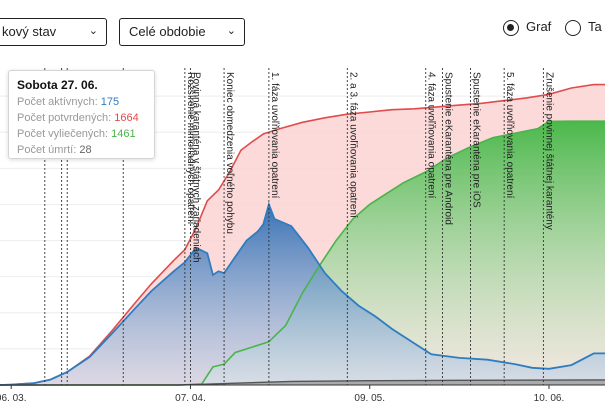 The height and width of the screenshot is (410, 605). Describe the element at coordinates (29, 31) in the screenshot. I see `metric-select-value: kový stav` at that location.